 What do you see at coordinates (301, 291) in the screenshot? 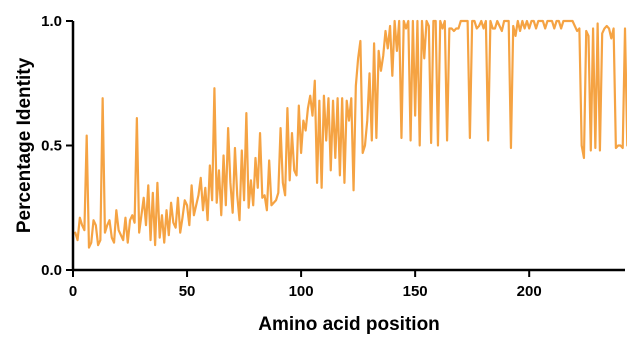
I see `x-tick-label: 100` at bounding box center [301, 291].